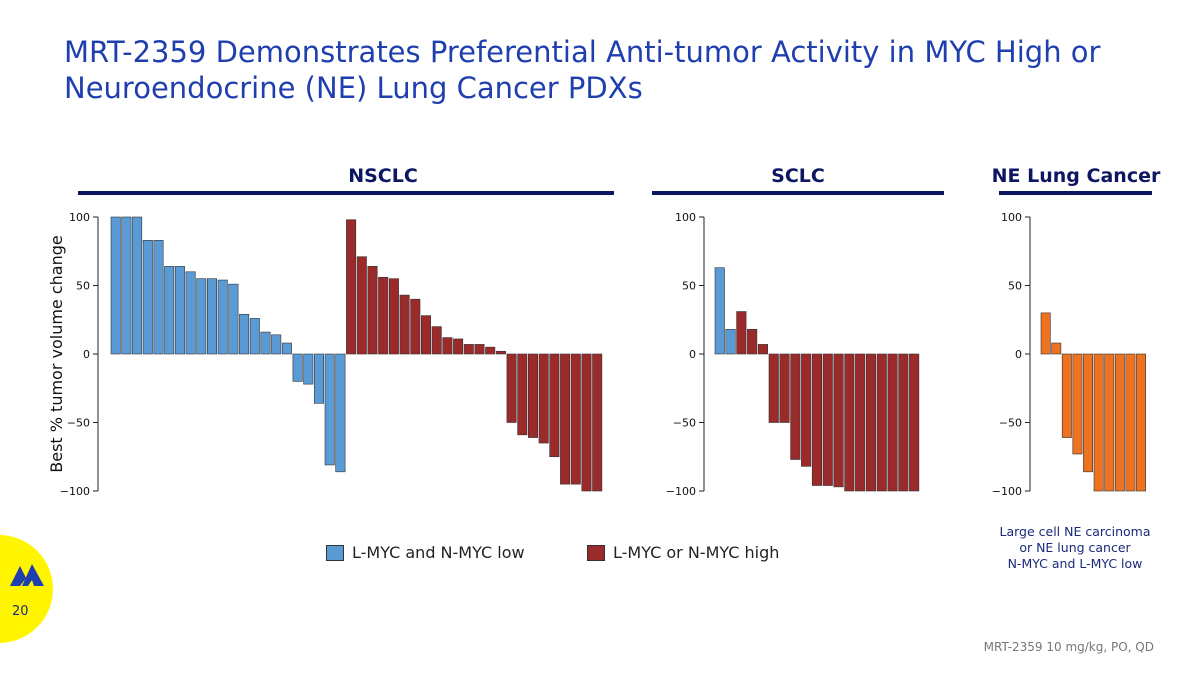 This screenshot has height=675, width=1200. I want to click on y-tick-label-ne: 0, so click(1018, 354).